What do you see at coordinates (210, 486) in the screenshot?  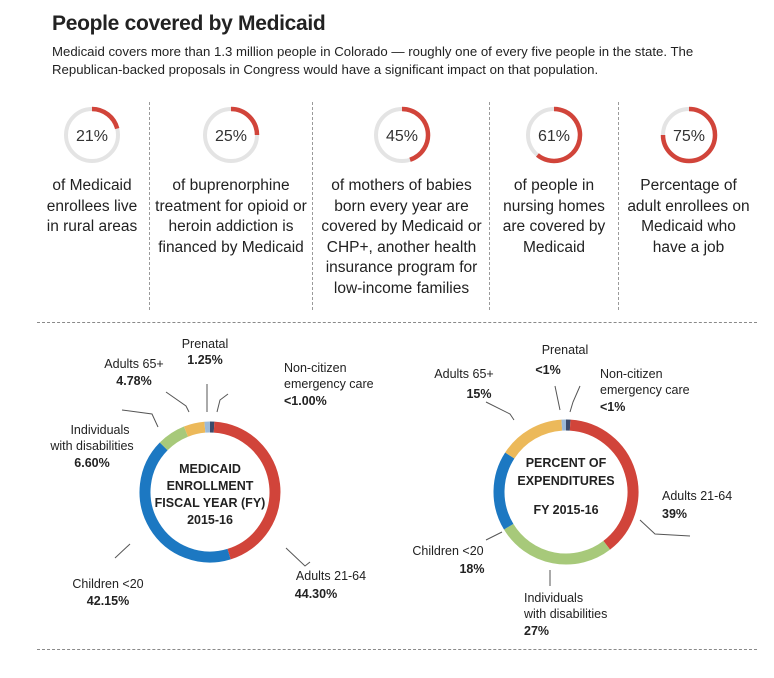 I see `svg-text: ENROLLMENT` at bounding box center [210, 486].